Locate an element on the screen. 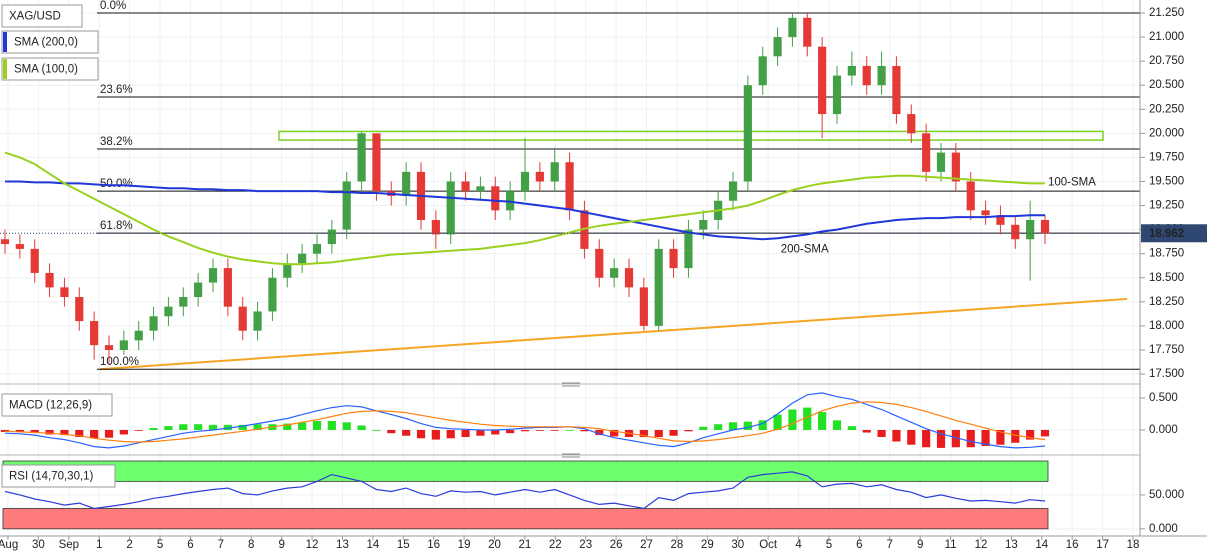  rsi-band is located at coordinates (525, 519).